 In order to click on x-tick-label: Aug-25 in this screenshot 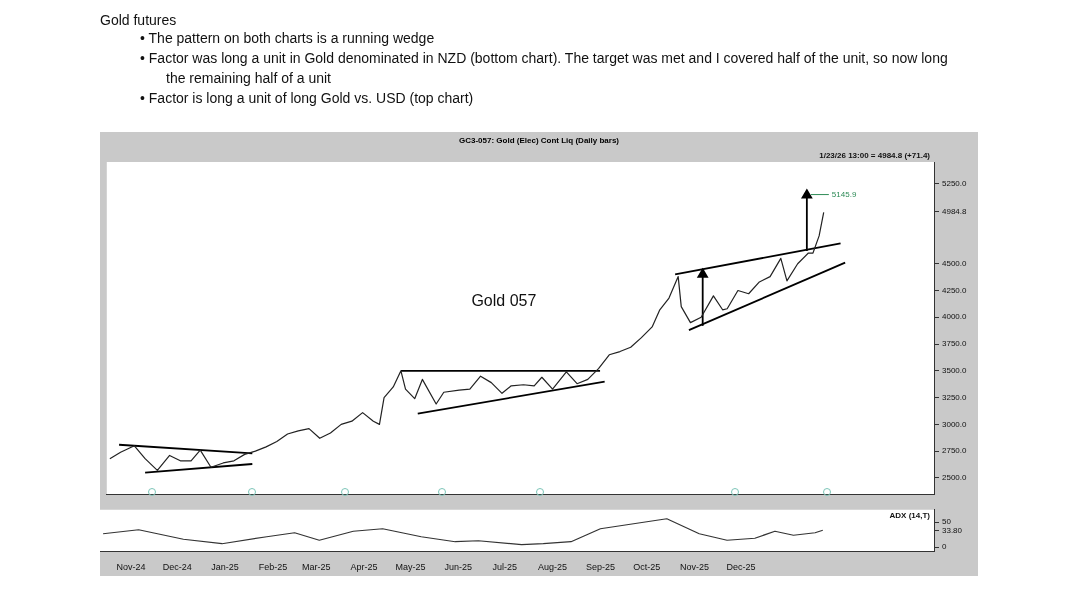, I will do `click(553, 567)`.